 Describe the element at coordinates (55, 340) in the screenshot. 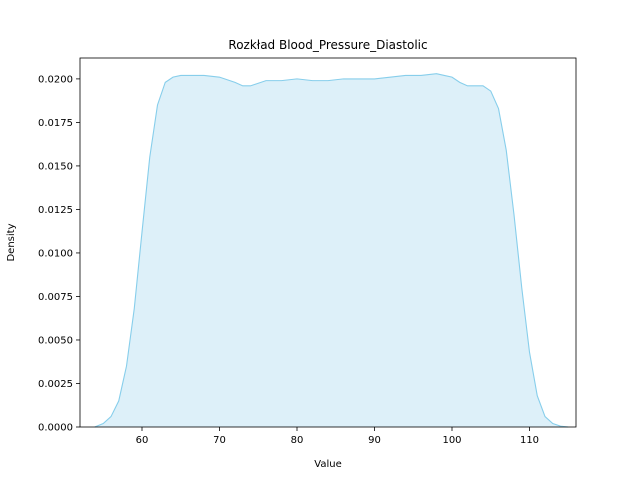

I see `y-tick-label: 0.0050` at that location.